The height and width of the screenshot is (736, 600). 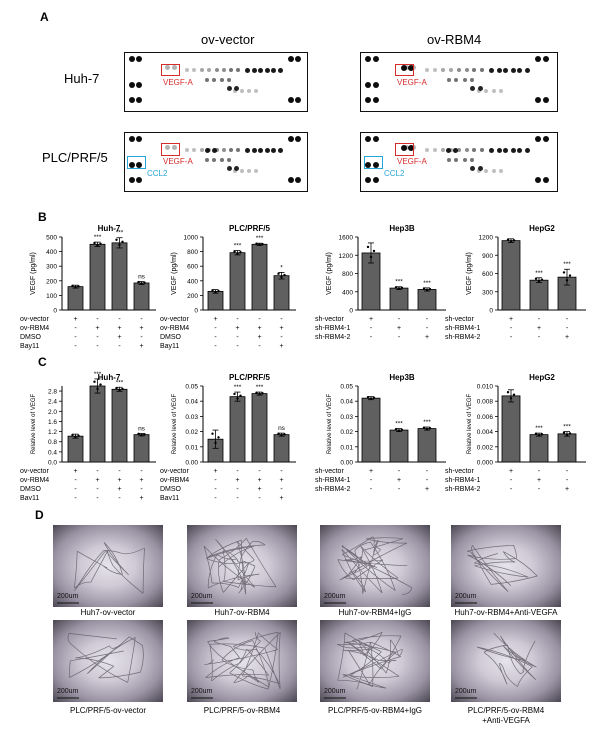 What do you see at coordinates (108, 612) in the screenshot?
I see `photo-caption: Huh7-ov-vector` at bounding box center [108, 612].